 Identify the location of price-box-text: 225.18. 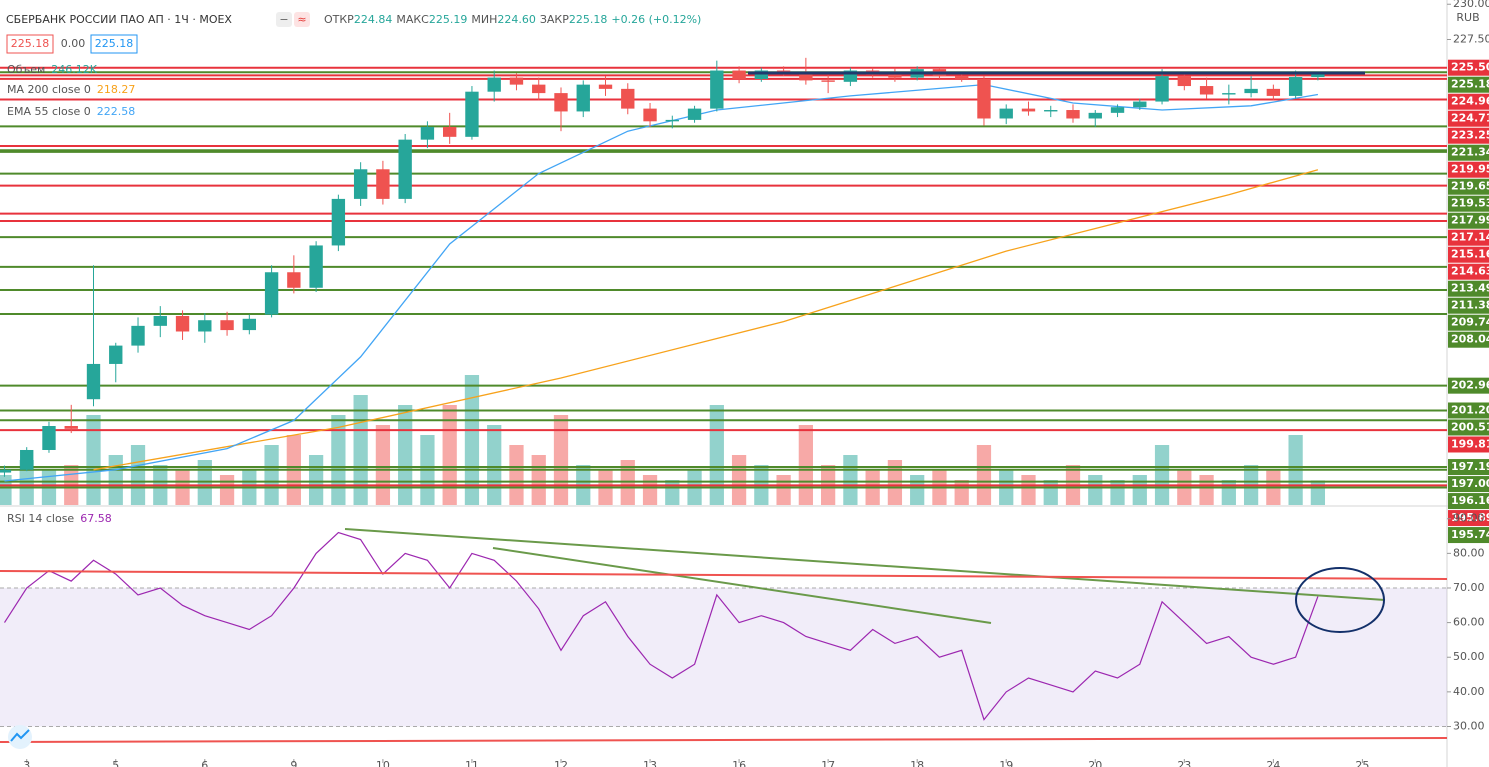
(114, 43).